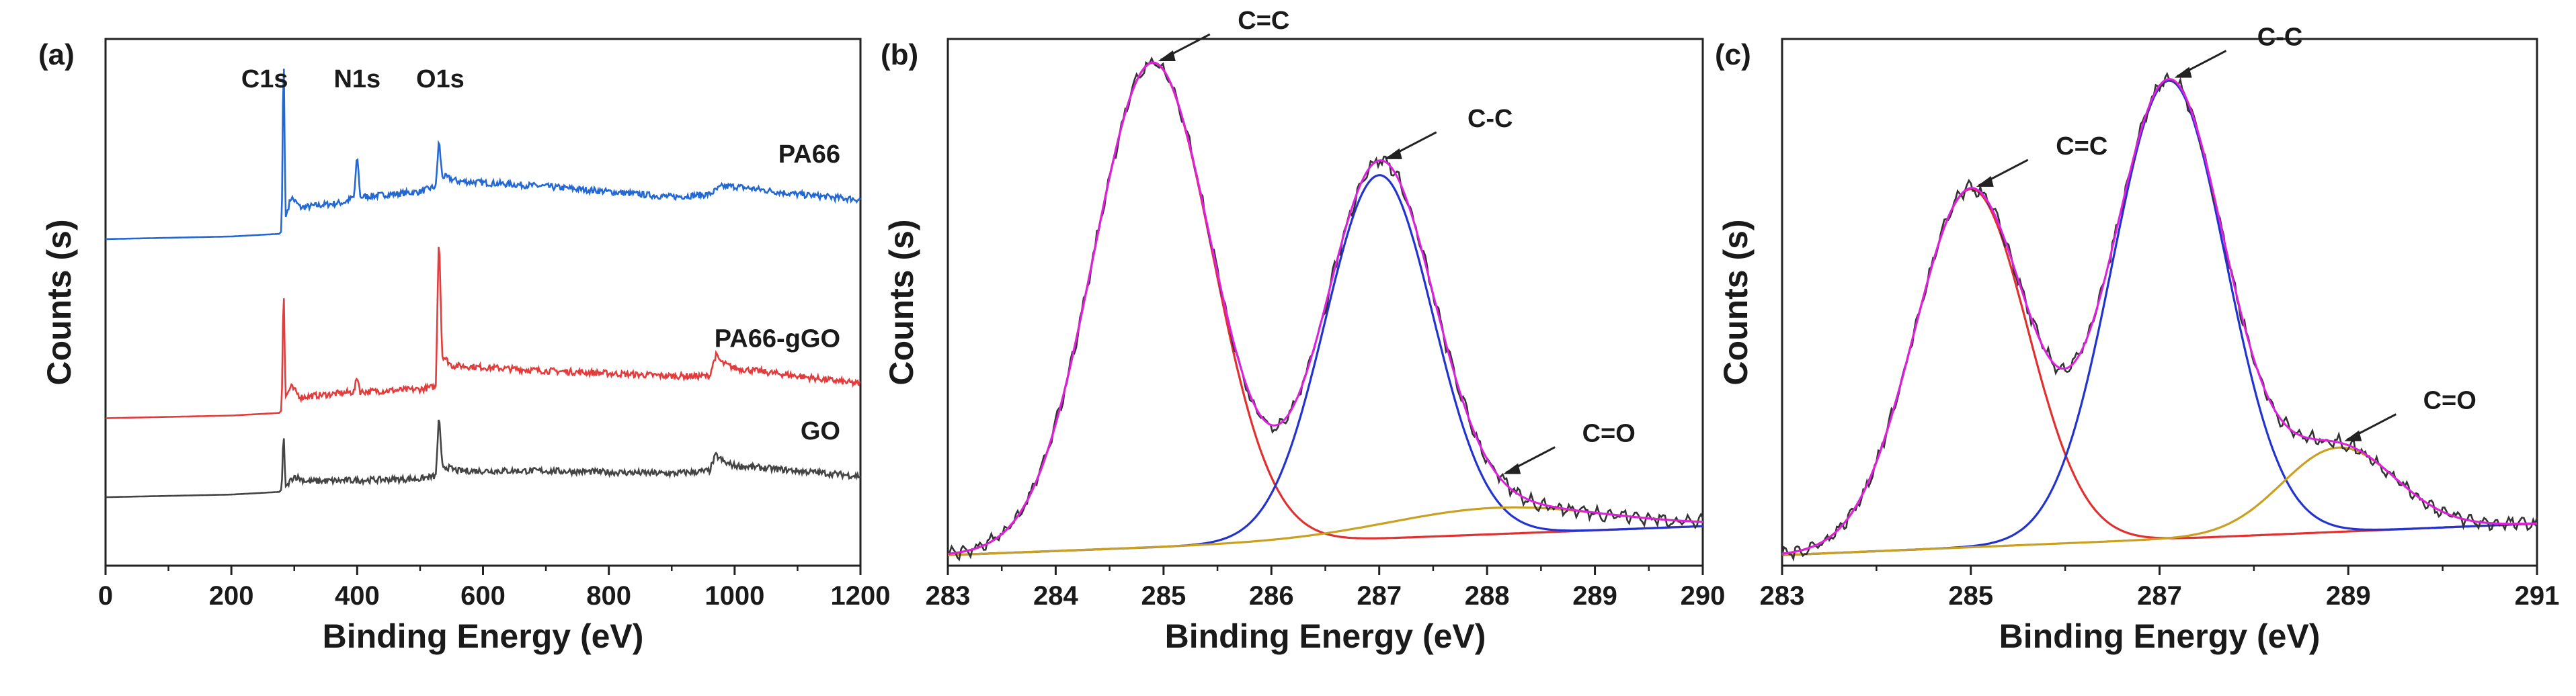 Image resolution: width=2576 pixels, height=696 pixels. What do you see at coordinates (899, 54) in the screenshot?
I see `panel-label: (b)` at bounding box center [899, 54].